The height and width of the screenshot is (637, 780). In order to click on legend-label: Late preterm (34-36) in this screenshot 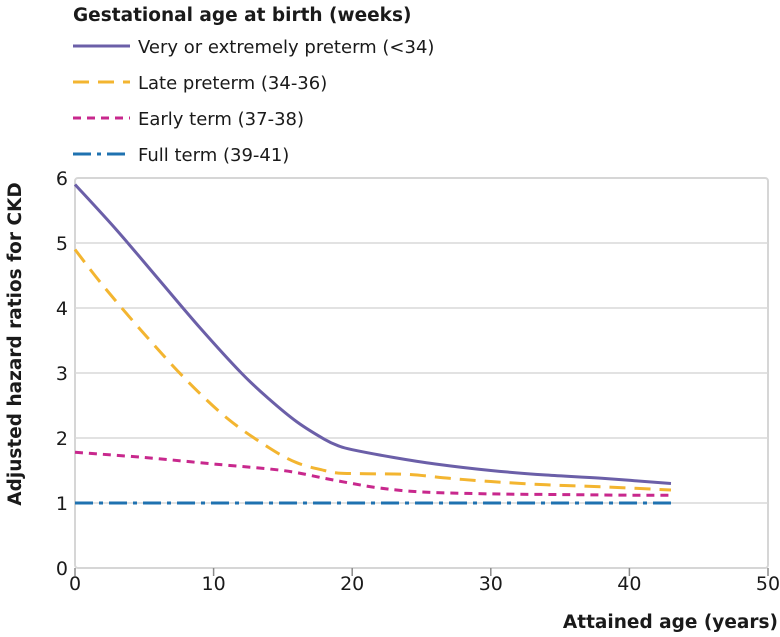, I will do `click(232, 83)`.